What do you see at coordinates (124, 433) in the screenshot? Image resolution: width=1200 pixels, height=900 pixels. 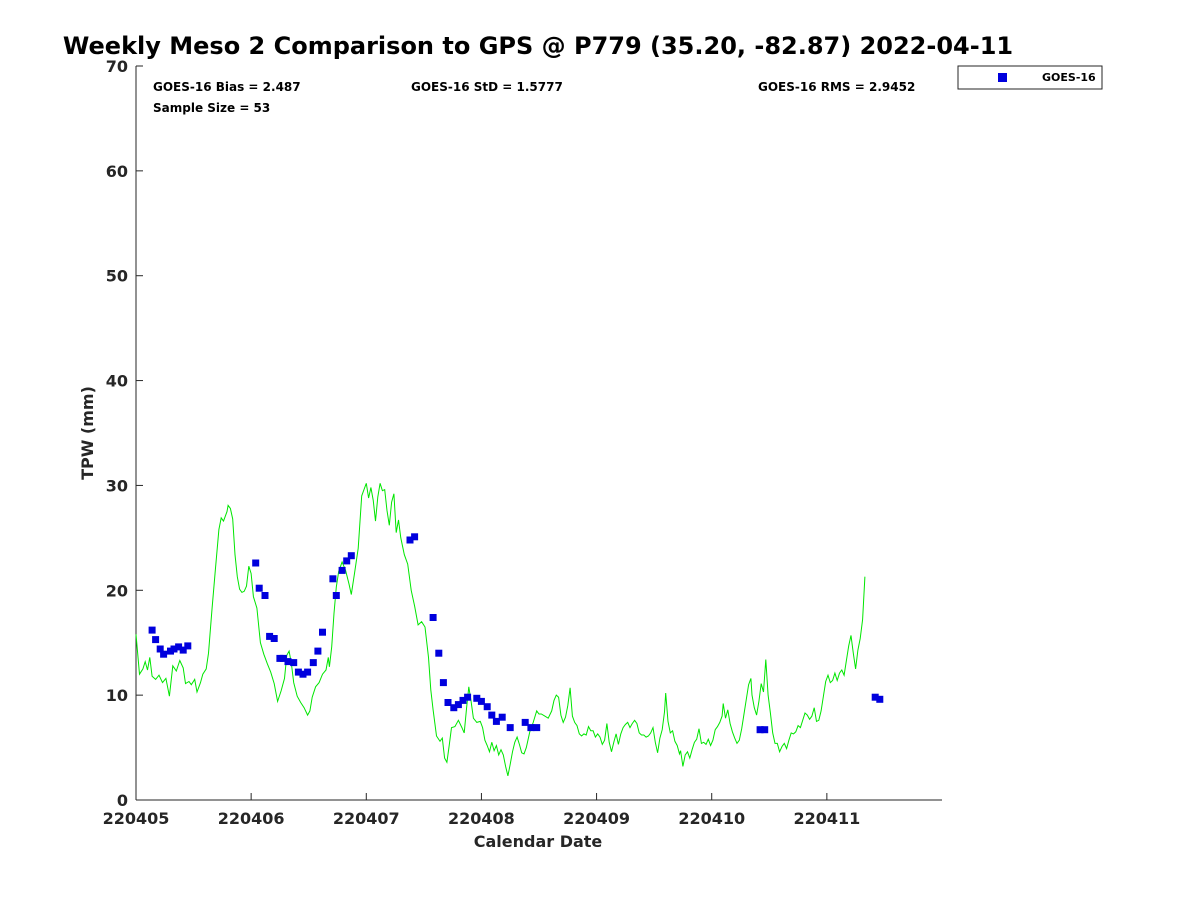 I see `y-ticks: 0 10 20 30 40 50 60 70` at bounding box center [124, 433].